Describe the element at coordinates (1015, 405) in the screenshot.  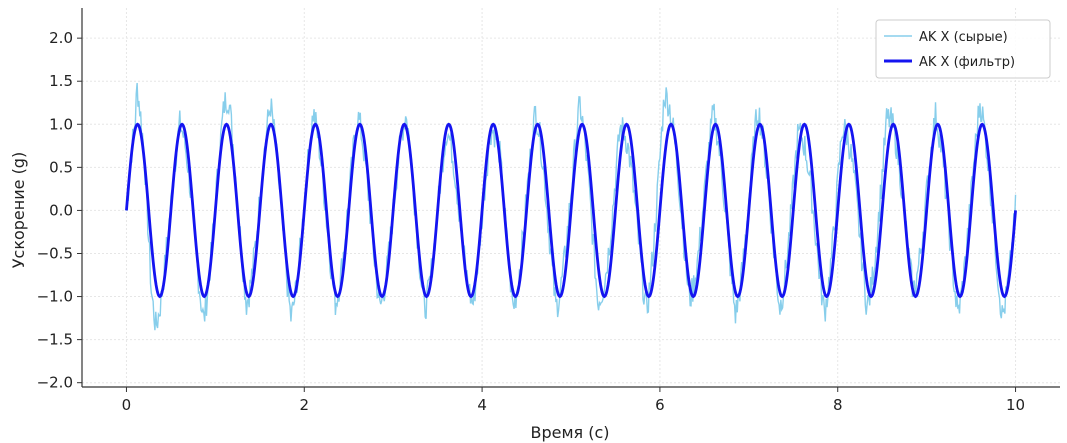
I see `x-tick-label: 10` at that location.